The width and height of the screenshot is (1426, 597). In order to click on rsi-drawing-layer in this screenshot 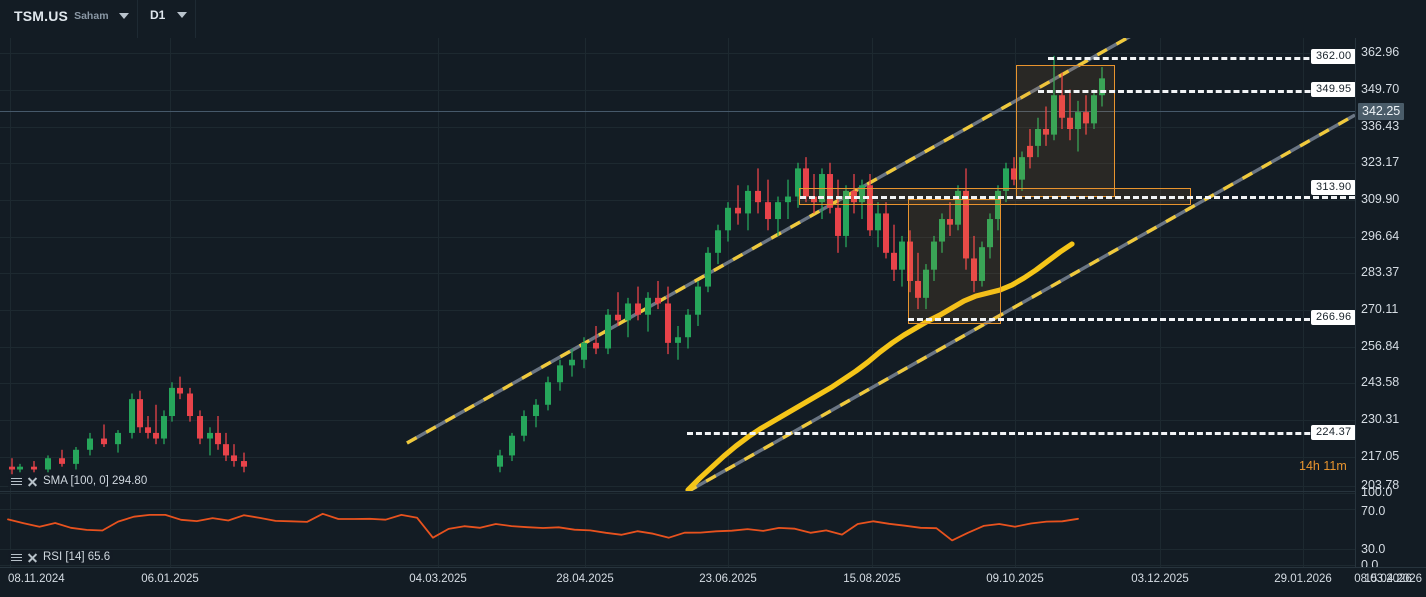, I will do `click(543, 527)`.